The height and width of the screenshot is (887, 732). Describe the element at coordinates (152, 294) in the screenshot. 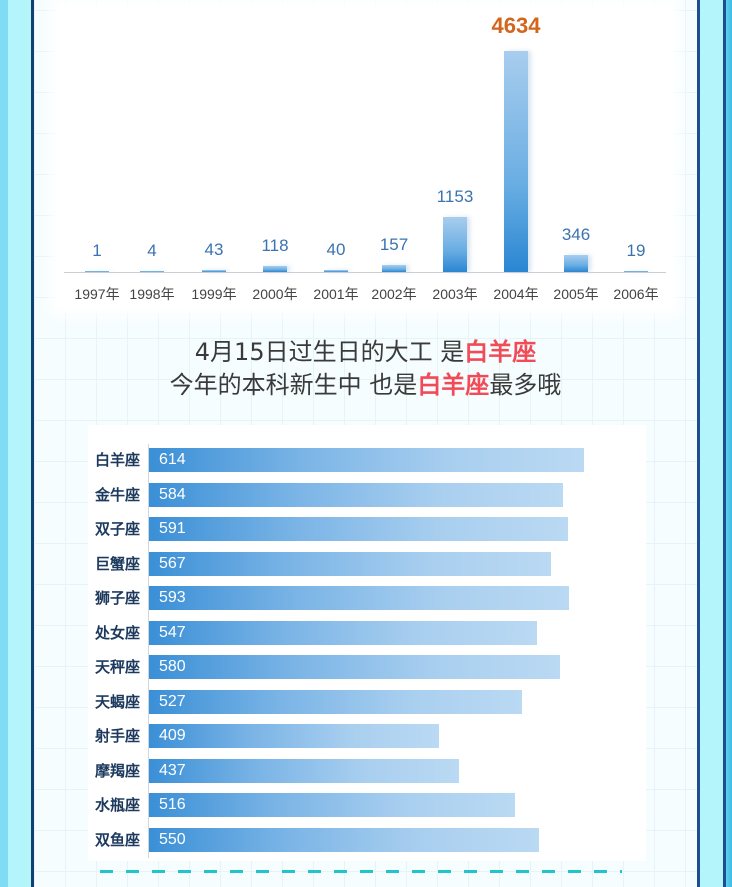

I see `year-axis-label: 1998年` at that location.